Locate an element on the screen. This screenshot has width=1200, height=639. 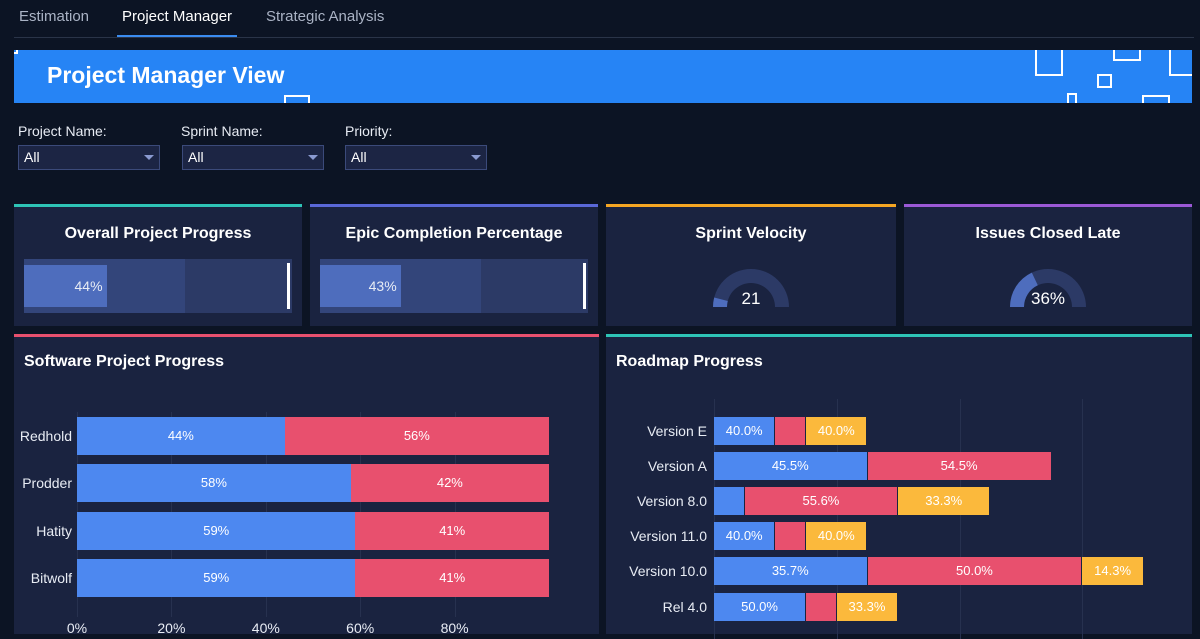
tab-strategic-analysis: Strategic Analysis is located at coordinates (325, 16).